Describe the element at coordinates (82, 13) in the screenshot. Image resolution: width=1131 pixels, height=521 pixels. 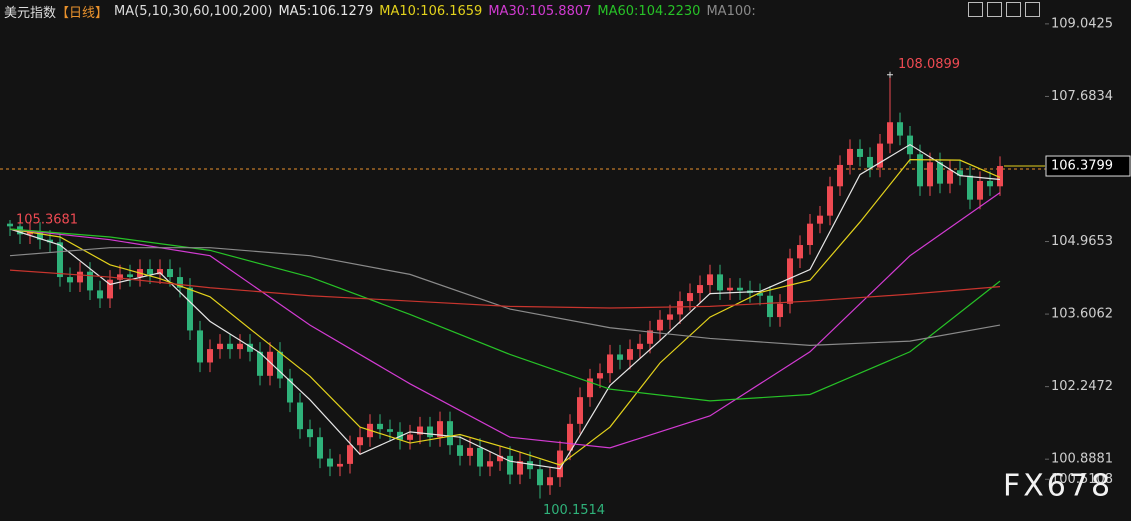
I see `period: 【日线】` at that location.